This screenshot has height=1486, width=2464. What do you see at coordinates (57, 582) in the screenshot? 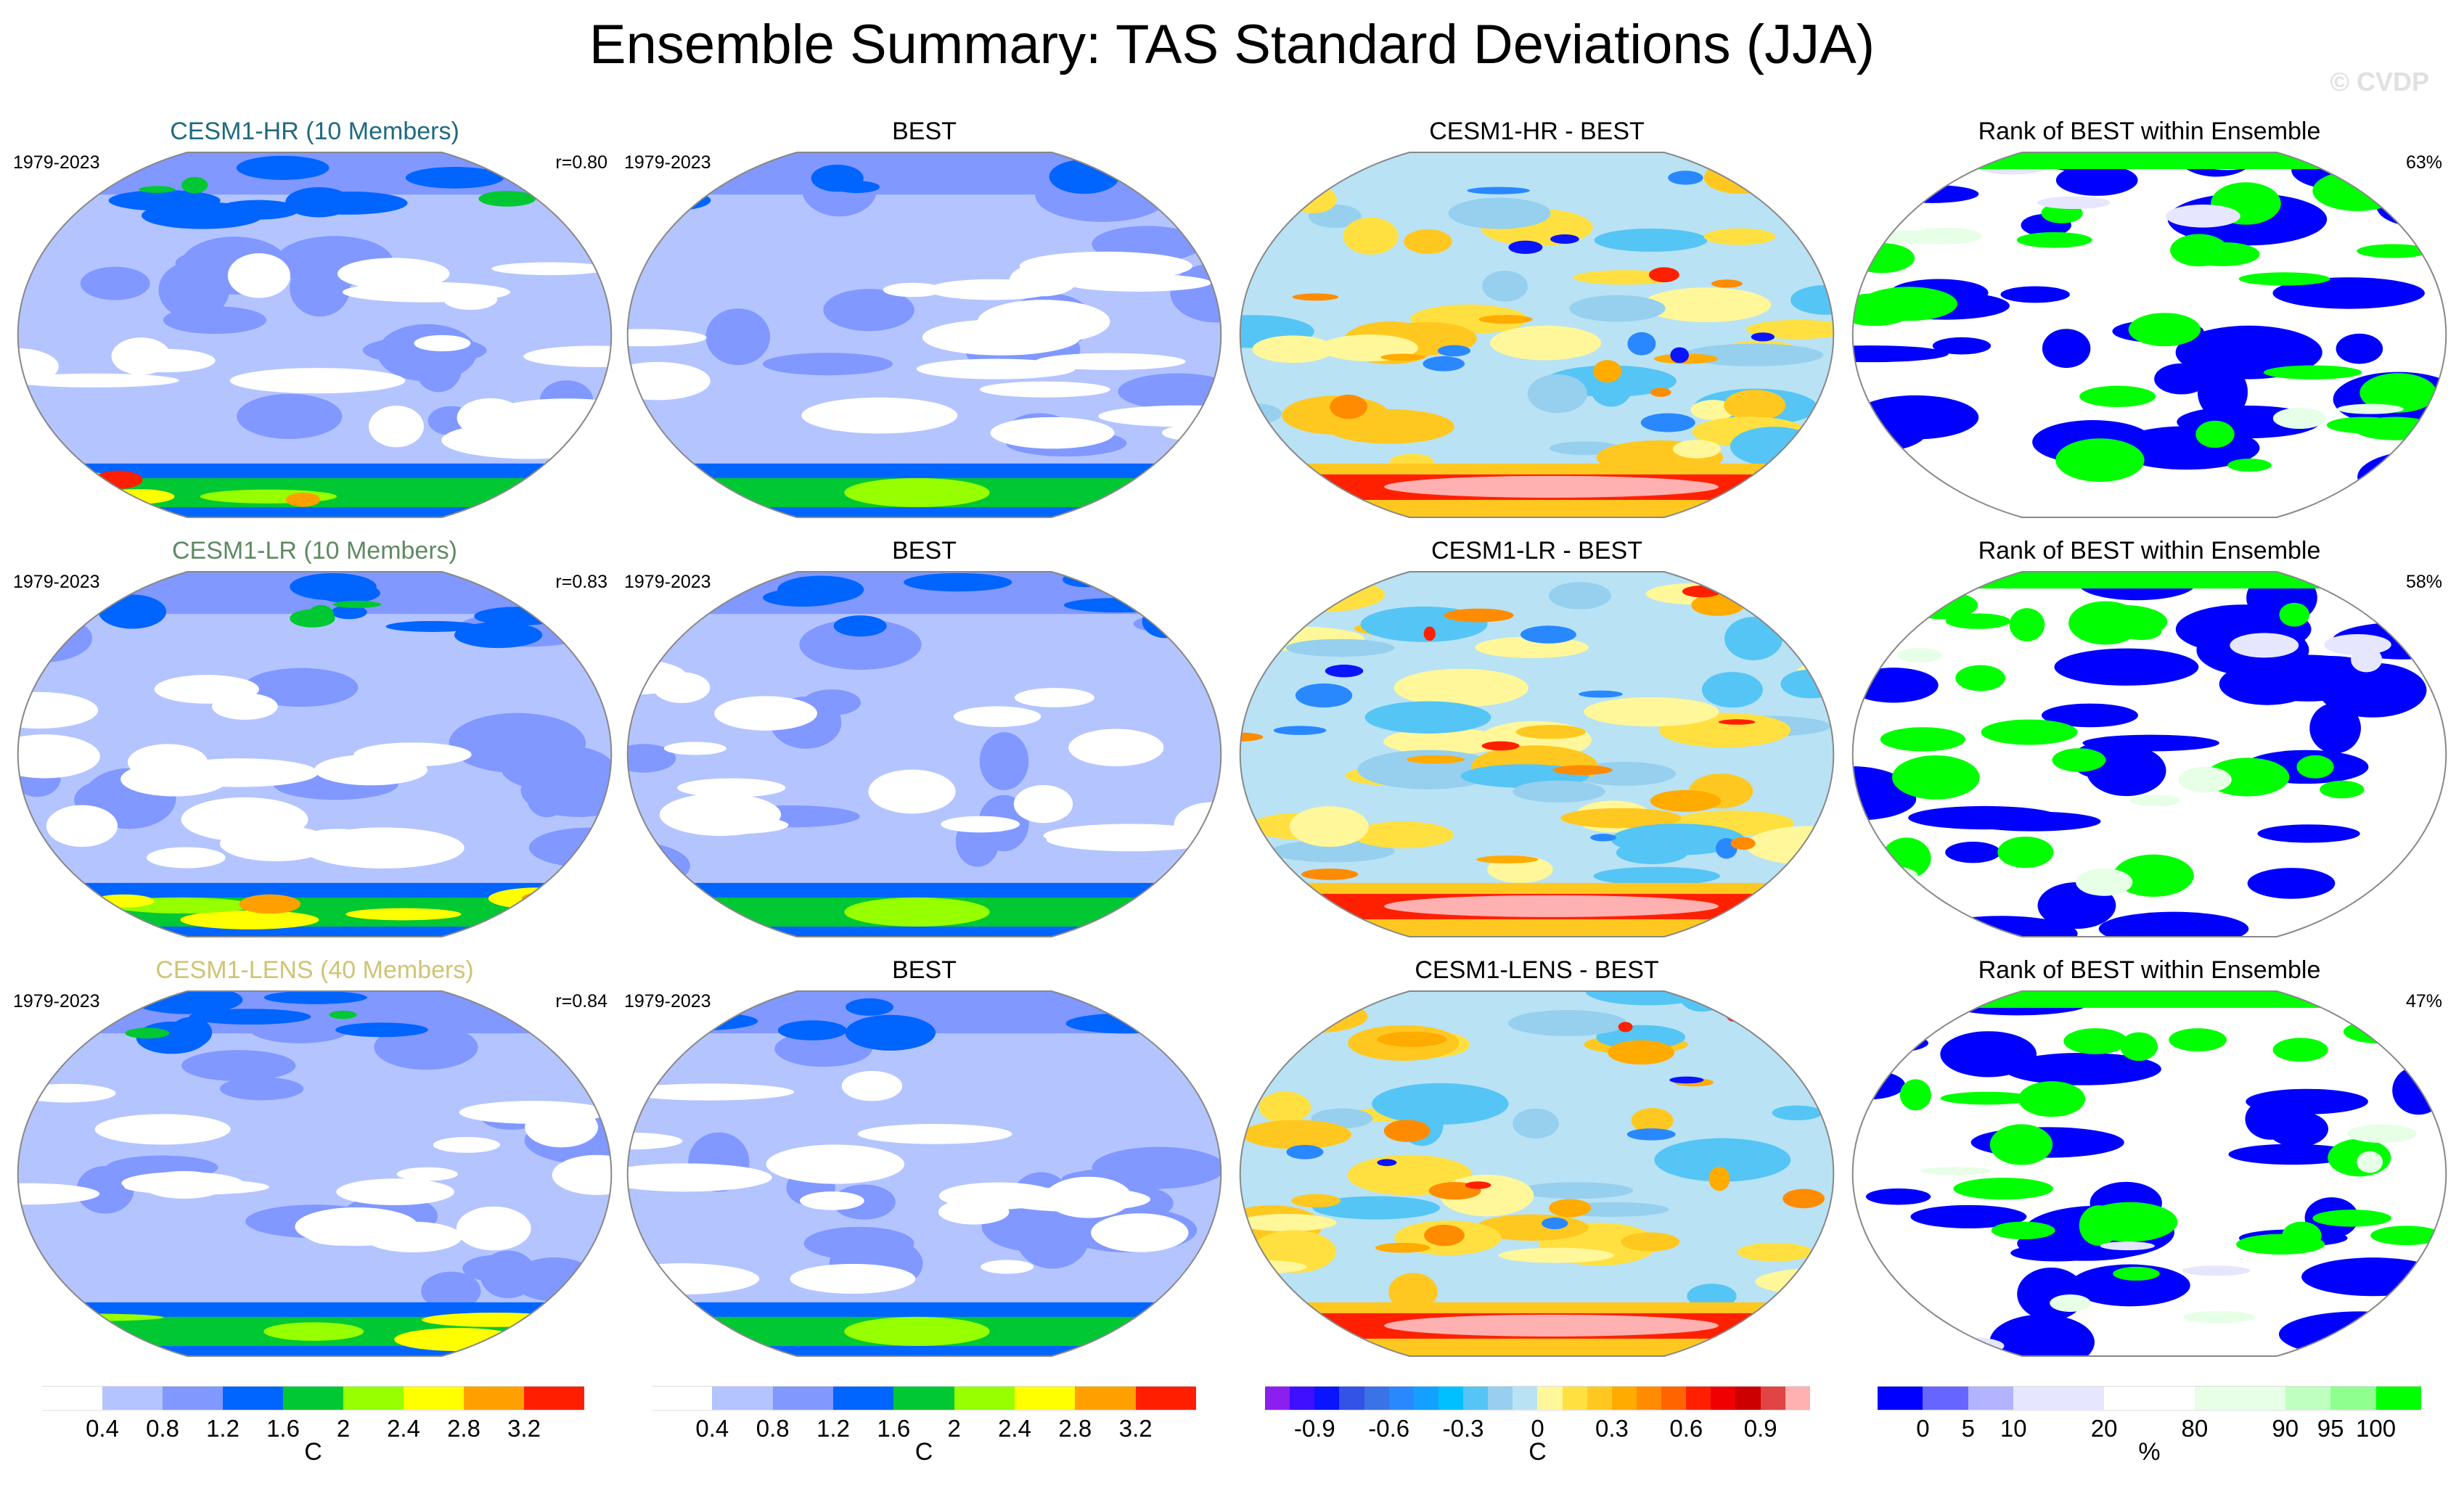
I see `model-years-label: 1979-2023` at bounding box center [57, 582].